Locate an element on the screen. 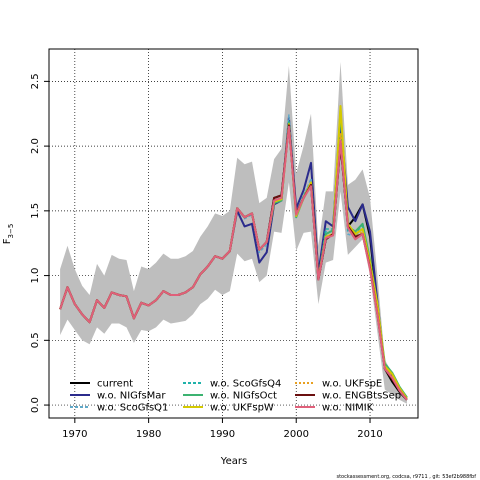 Image resolution: width=480 pixels, height=480 pixels. legend-label-w-o-scogfsq1: w.o. ScoGfsQ1 is located at coordinates (132, 408).